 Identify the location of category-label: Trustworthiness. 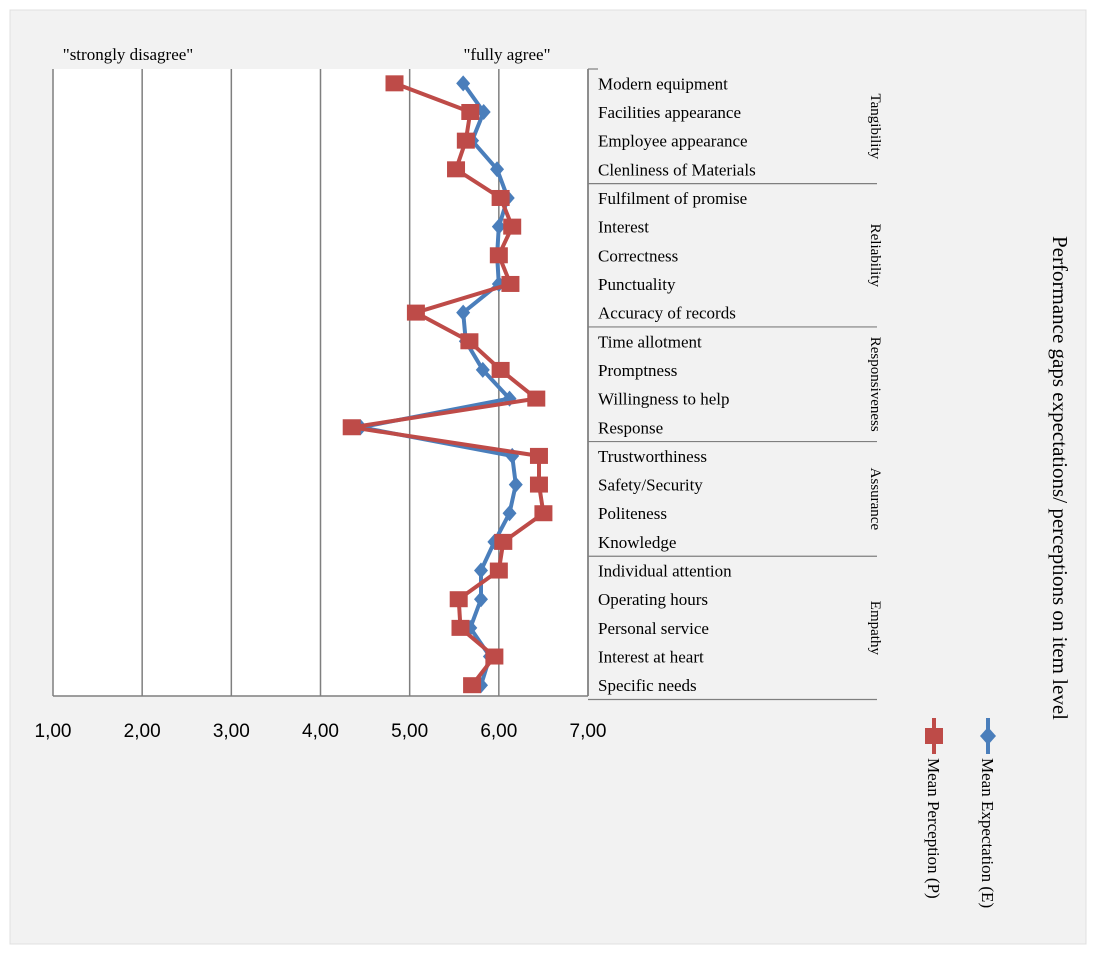
(652, 456).